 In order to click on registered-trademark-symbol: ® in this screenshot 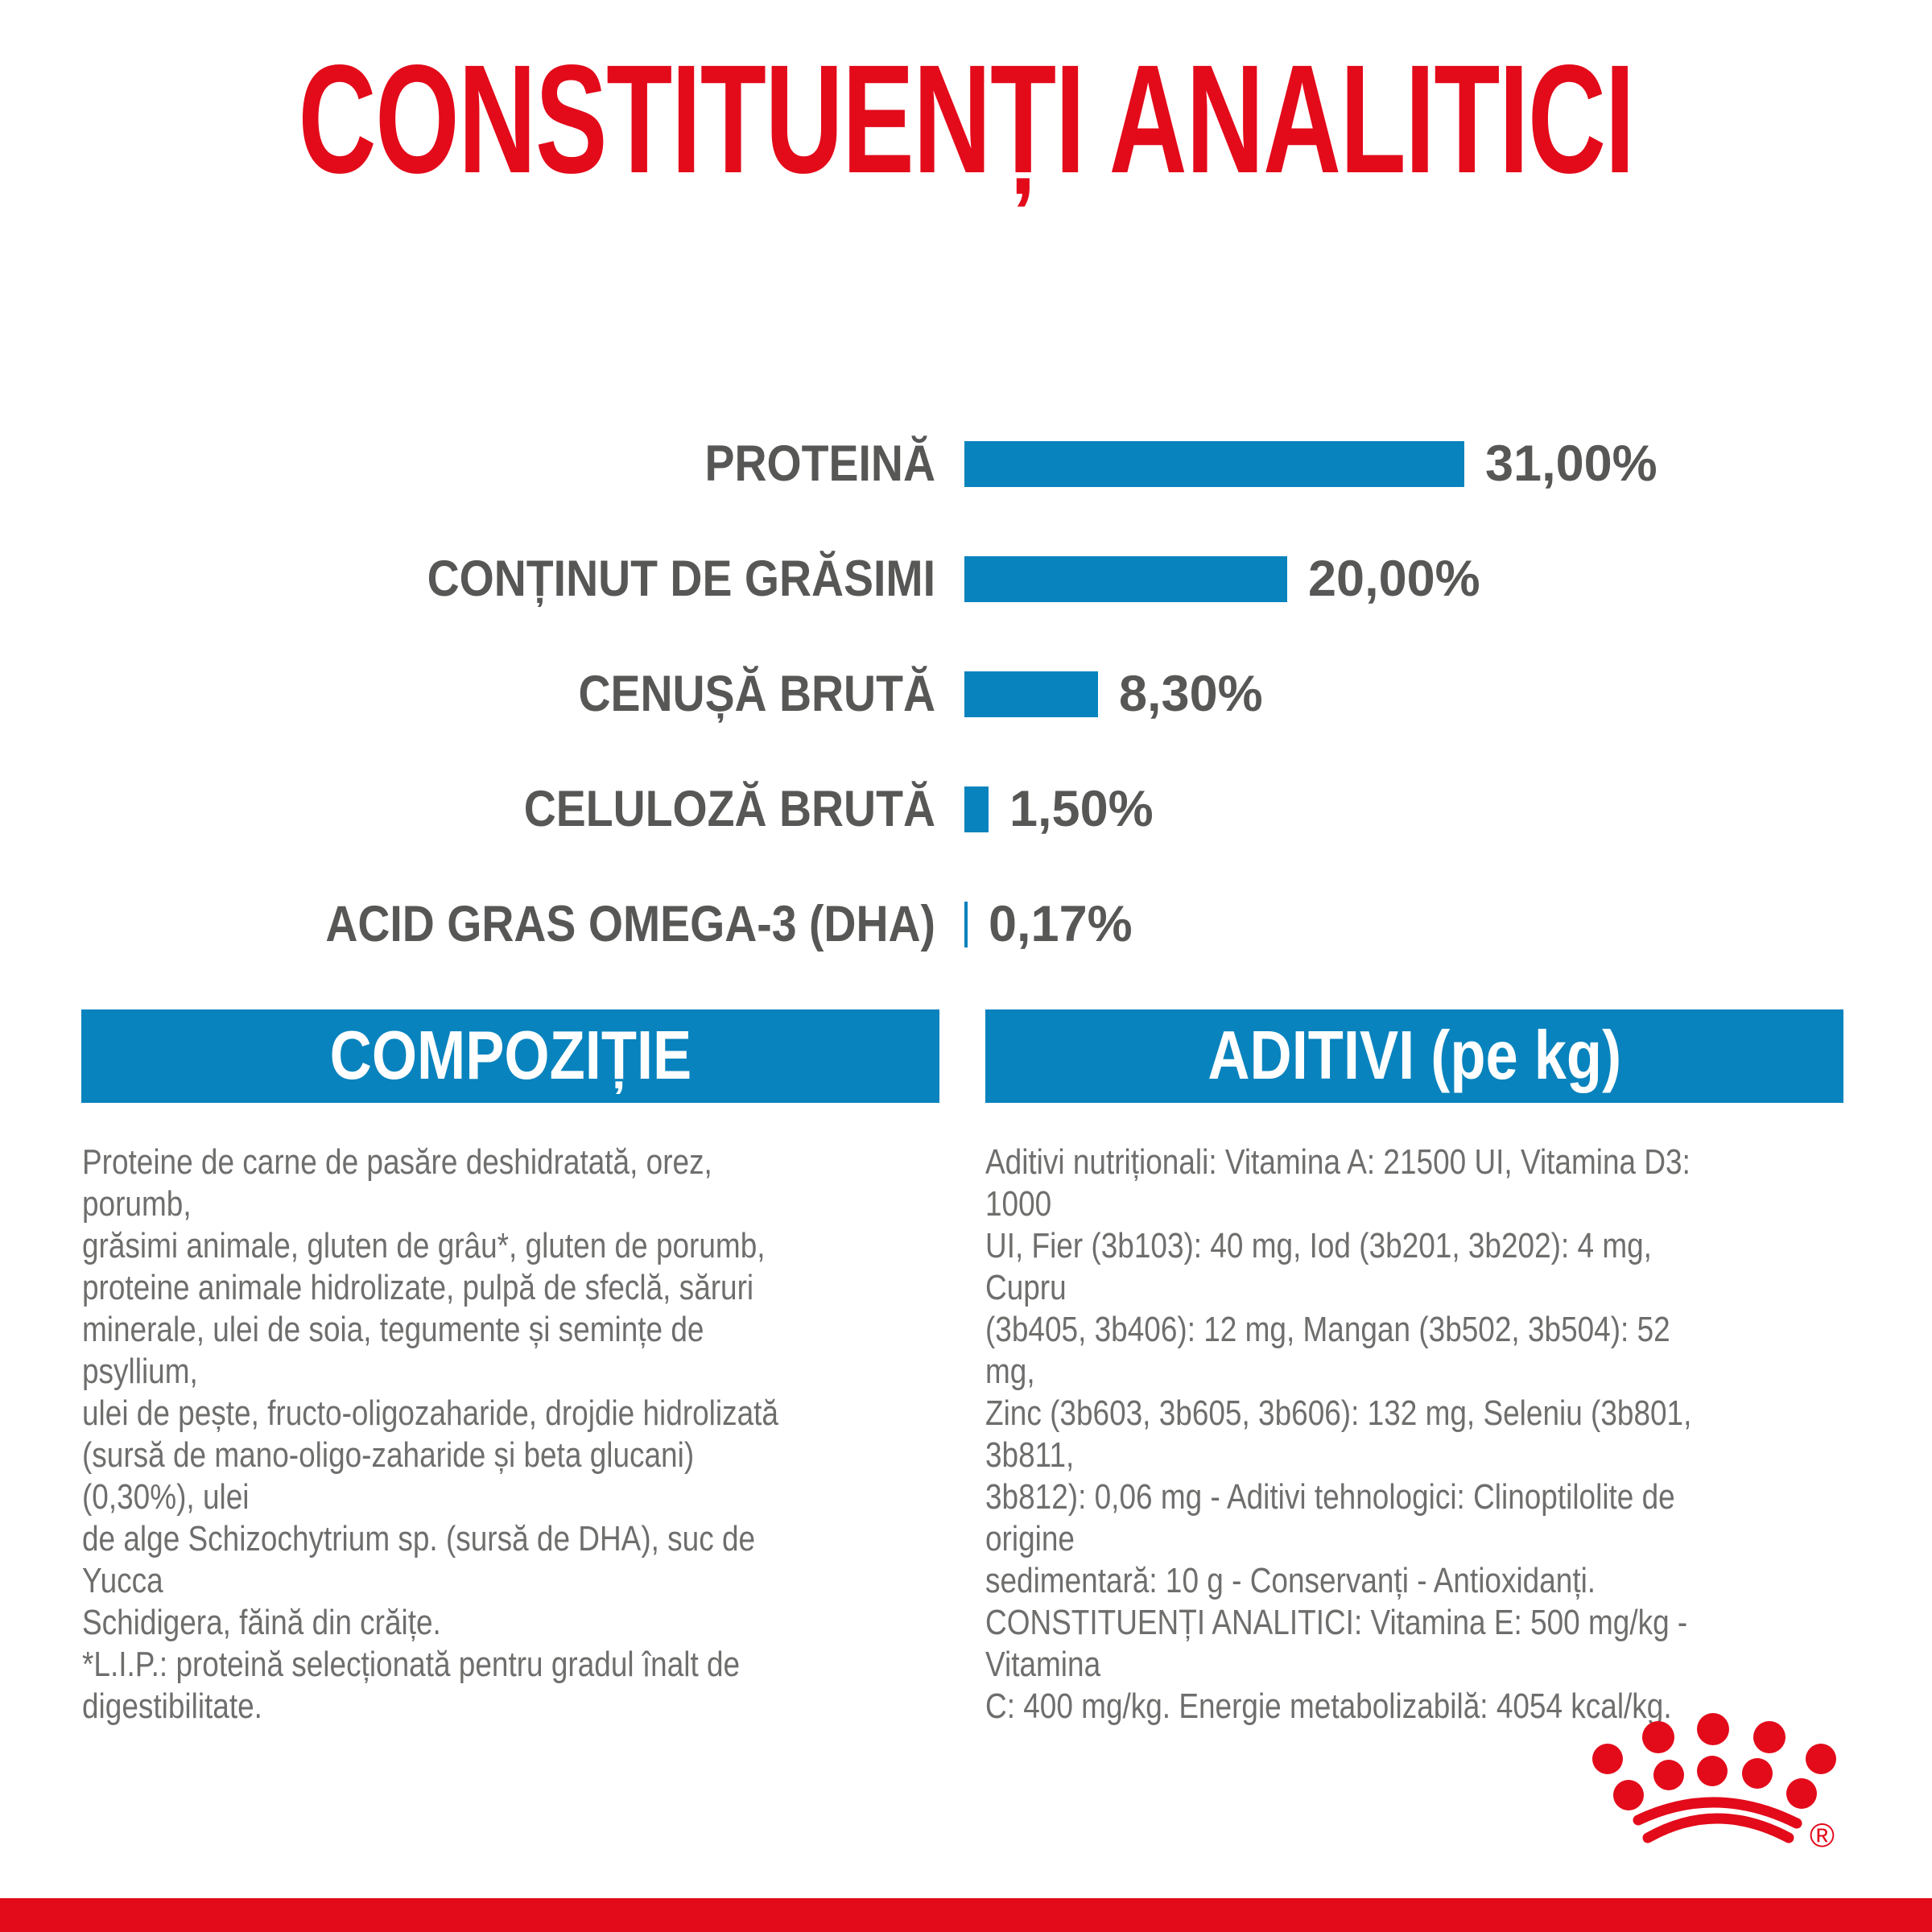, I will do `click(1822, 1835)`.